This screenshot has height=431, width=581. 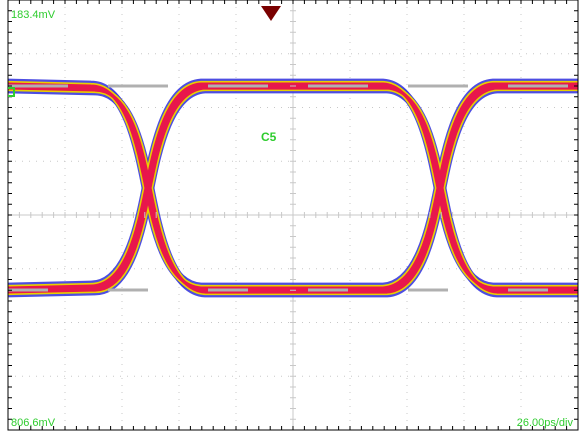 I want to click on trigger-marker-icon, so click(x=271, y=13).